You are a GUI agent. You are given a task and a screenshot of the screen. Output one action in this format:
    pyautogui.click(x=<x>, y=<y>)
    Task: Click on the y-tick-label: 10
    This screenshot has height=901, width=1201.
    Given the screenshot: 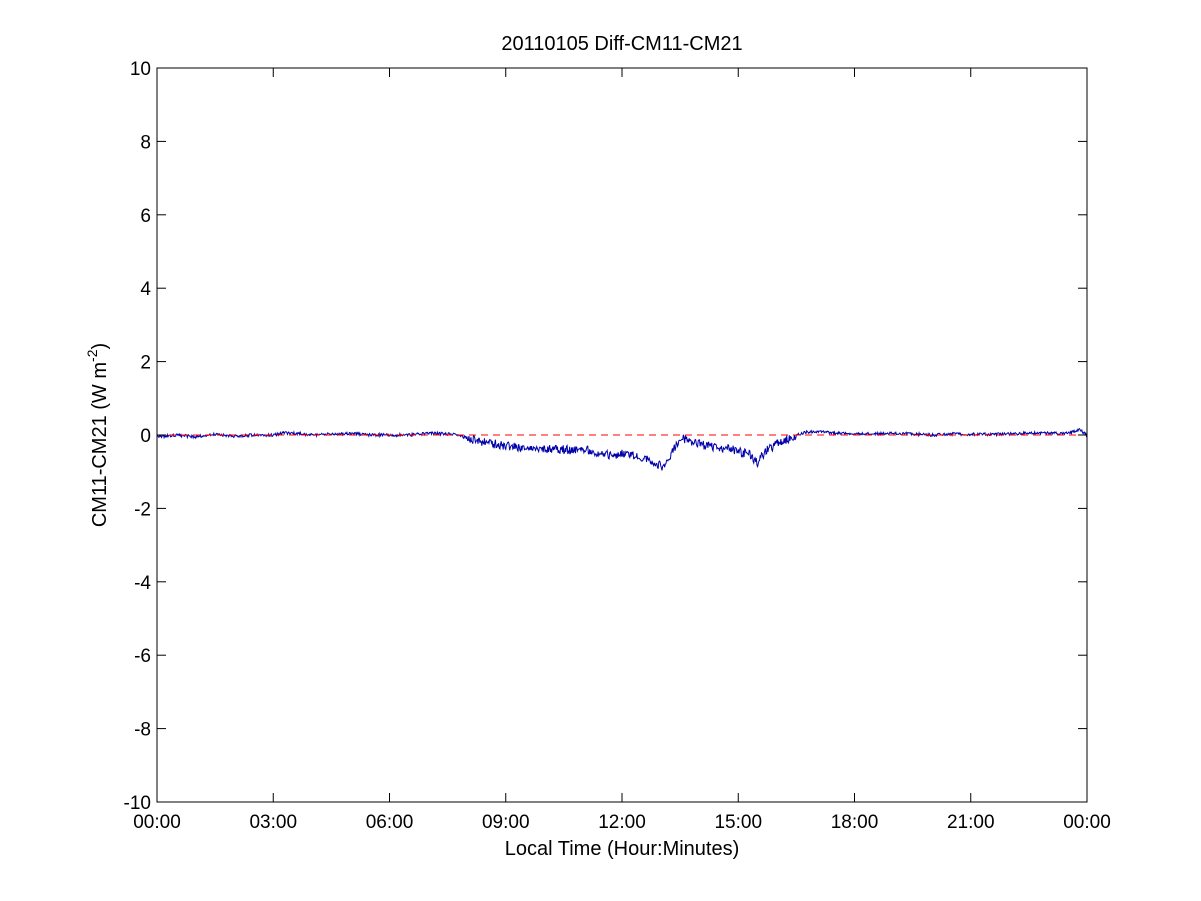 What is the action you would take?
    pyautogui.click(x=140, y=69)
    